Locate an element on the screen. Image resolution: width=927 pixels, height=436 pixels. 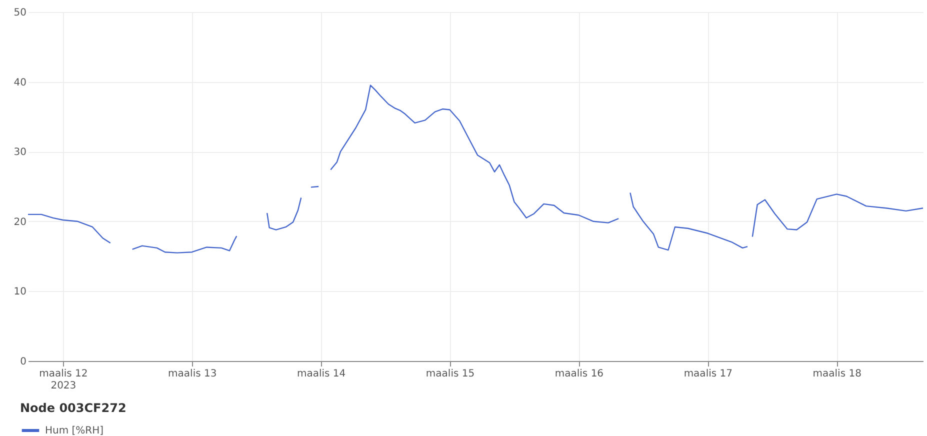
legend-label: Hum [%RH] is located at coordinates (74, 431).